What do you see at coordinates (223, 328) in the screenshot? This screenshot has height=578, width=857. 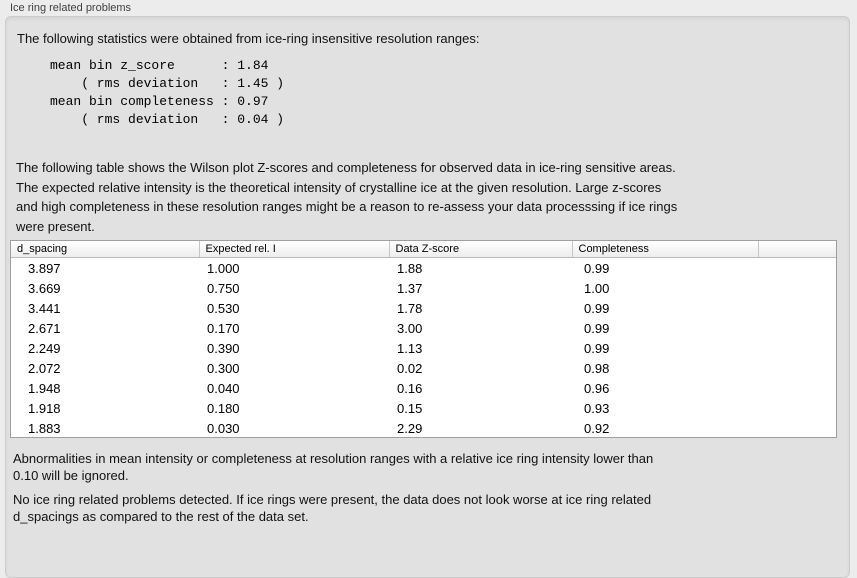 I see `cell-expected-rel-i: 0.170` at bounding box center [223, 328].